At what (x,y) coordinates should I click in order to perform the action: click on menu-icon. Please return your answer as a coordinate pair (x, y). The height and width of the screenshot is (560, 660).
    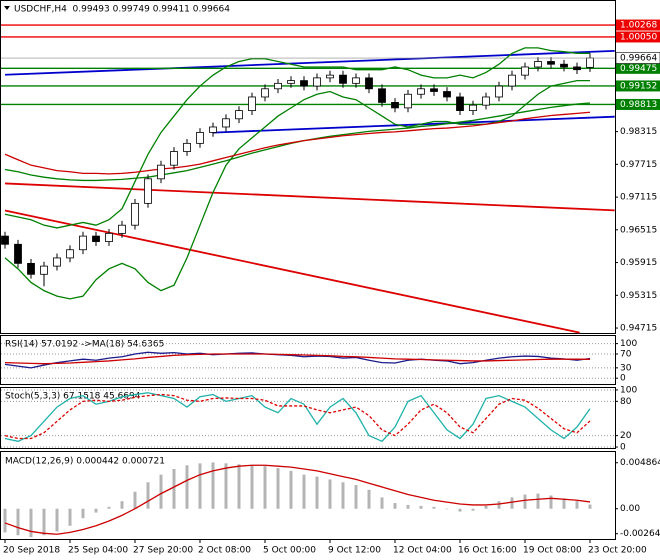
    Looking at the image, I should click on (7, 8).